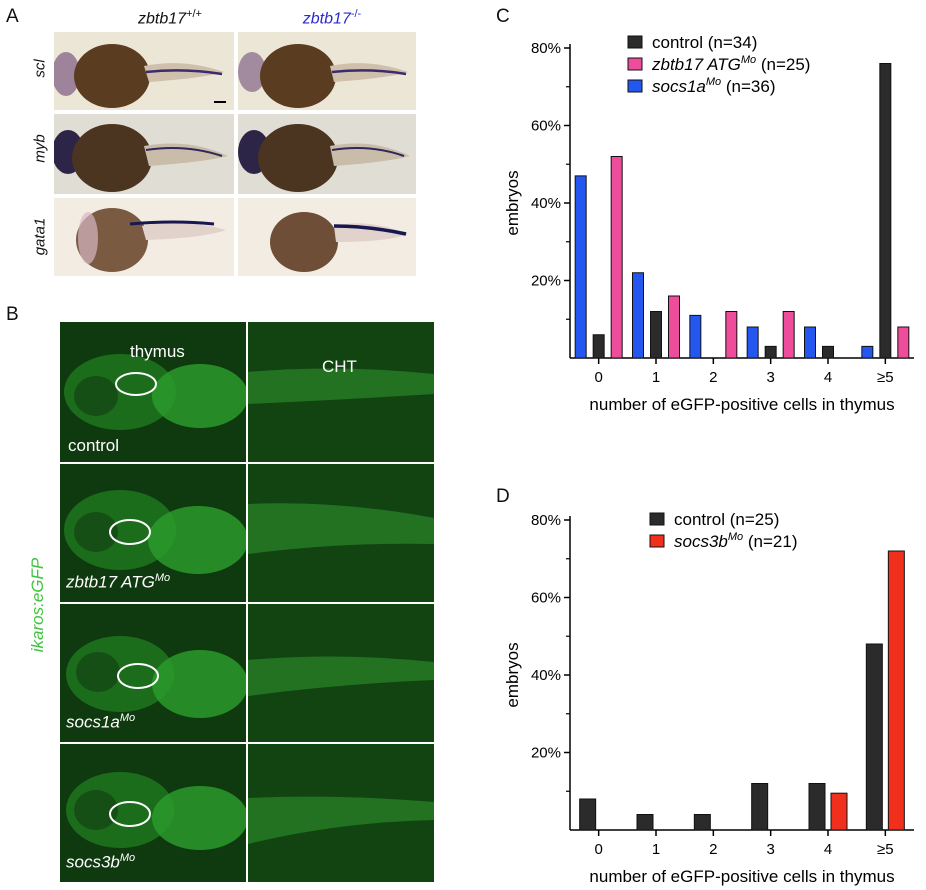 Image resolution: width=926 pixels, height=890 pixels. Describe the element at coordinates (37, 605) in the screenshot. I see `reporter-line-label: ikaros:eGFP` at that location.